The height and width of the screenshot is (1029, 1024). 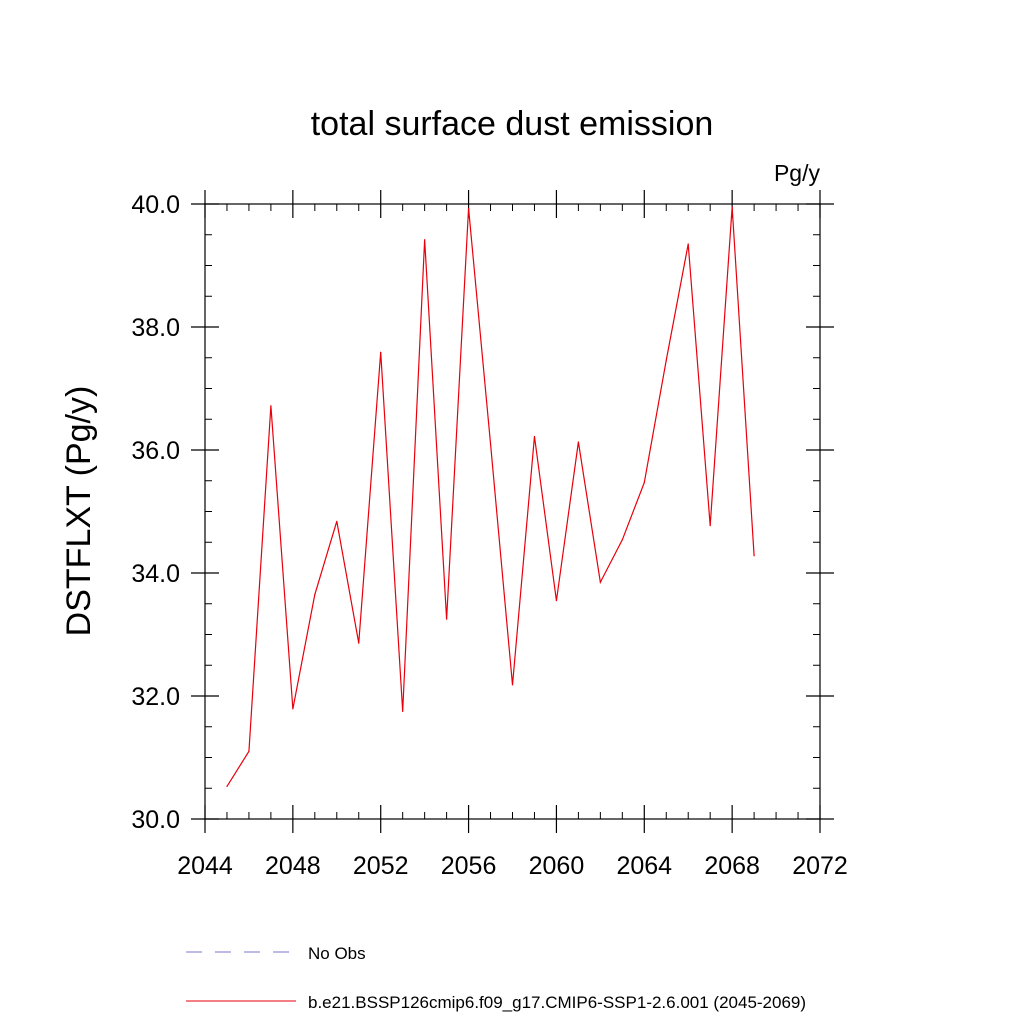 I want to click on chart-title: total surface dust emission, so click(x=512, y=124).